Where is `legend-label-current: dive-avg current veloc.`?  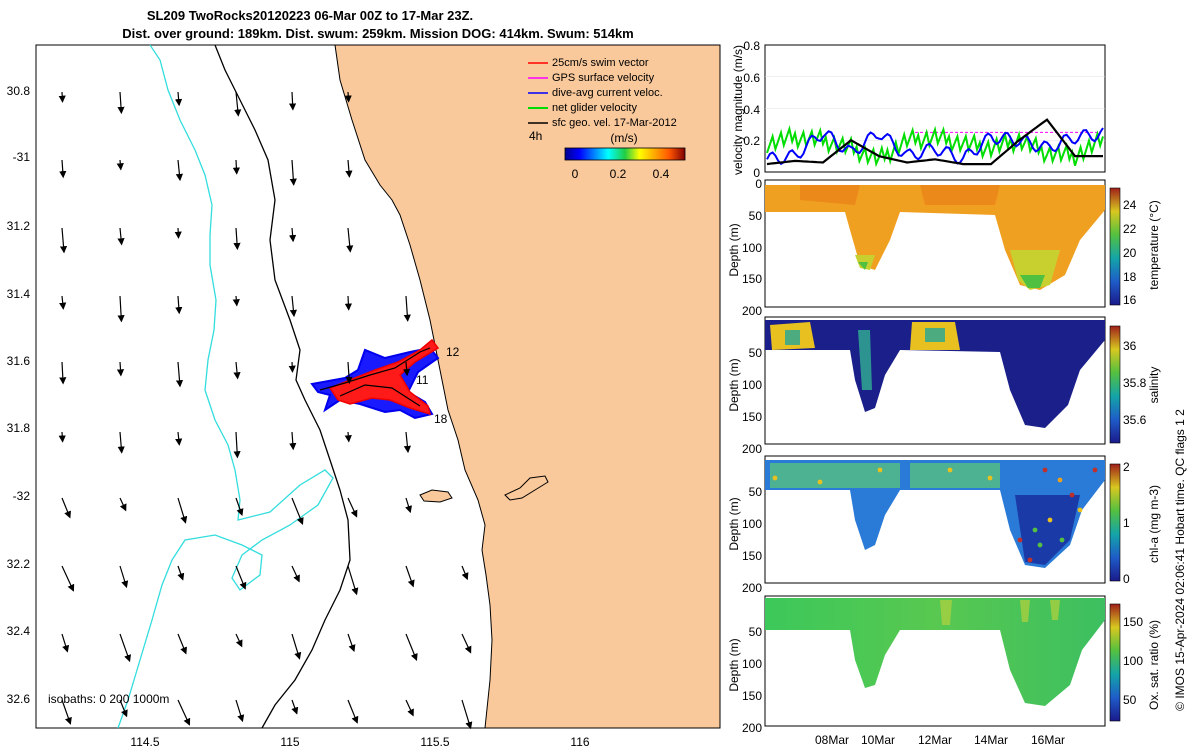
legend-label-current: dive-avg current veloc. is located at coordinates (607, 93).